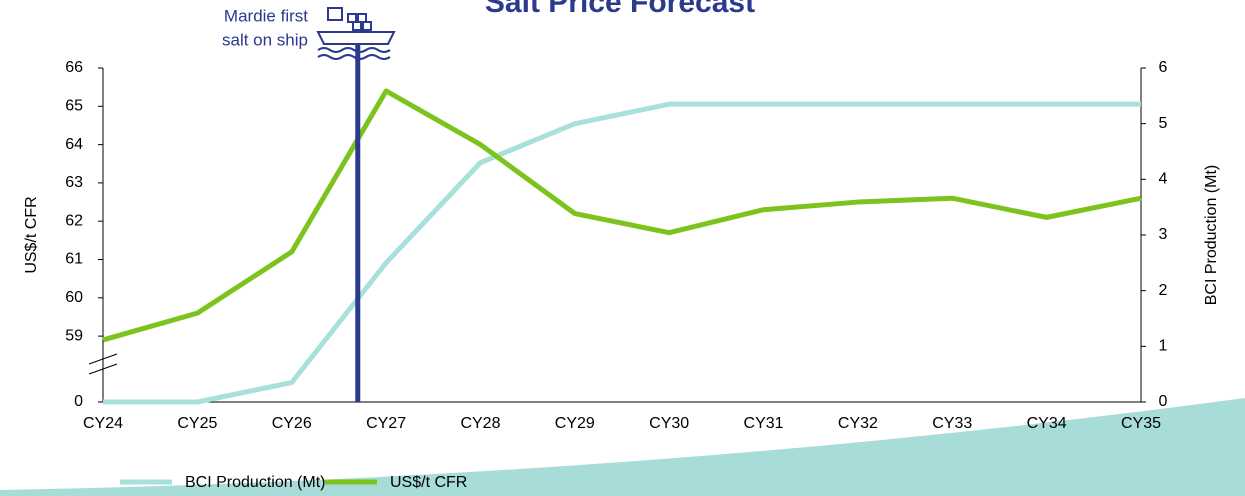 This screenshot has width=1245, height=496. Describe the element at coordinates (266, 15) in the screenshot. I see `event-marker-label: Mardie first` at that location.